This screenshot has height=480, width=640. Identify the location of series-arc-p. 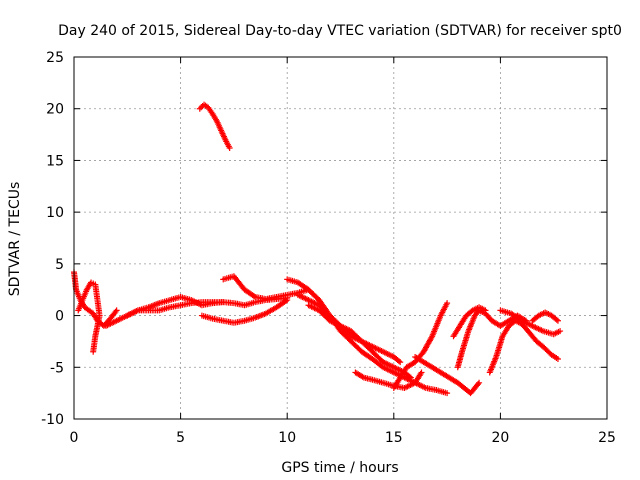
(530, 322).